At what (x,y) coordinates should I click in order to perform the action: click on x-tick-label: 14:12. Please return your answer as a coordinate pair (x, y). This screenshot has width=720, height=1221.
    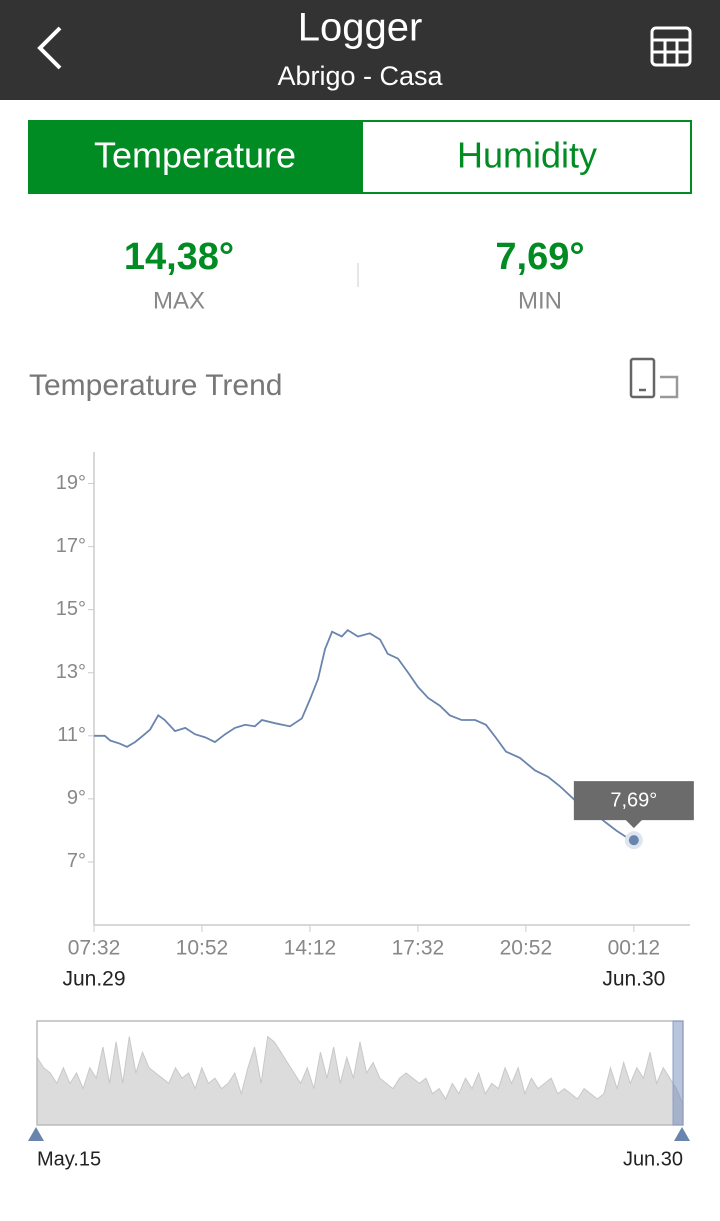
    Looking at the image, I should click on (310, 948).